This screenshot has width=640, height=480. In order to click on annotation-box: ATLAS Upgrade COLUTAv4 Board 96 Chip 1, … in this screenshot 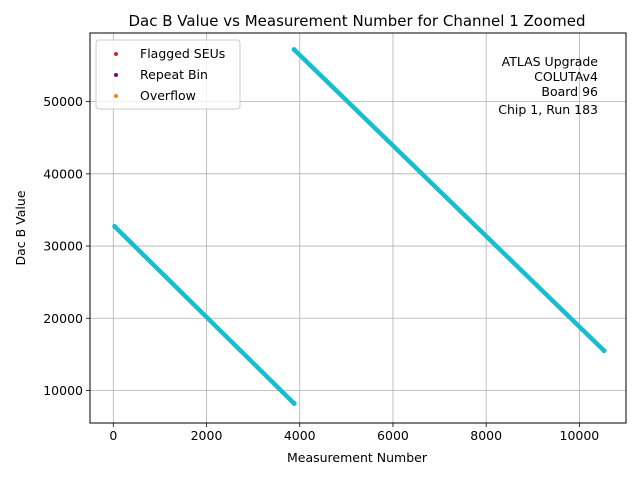, I will do `click(548, 85)`.